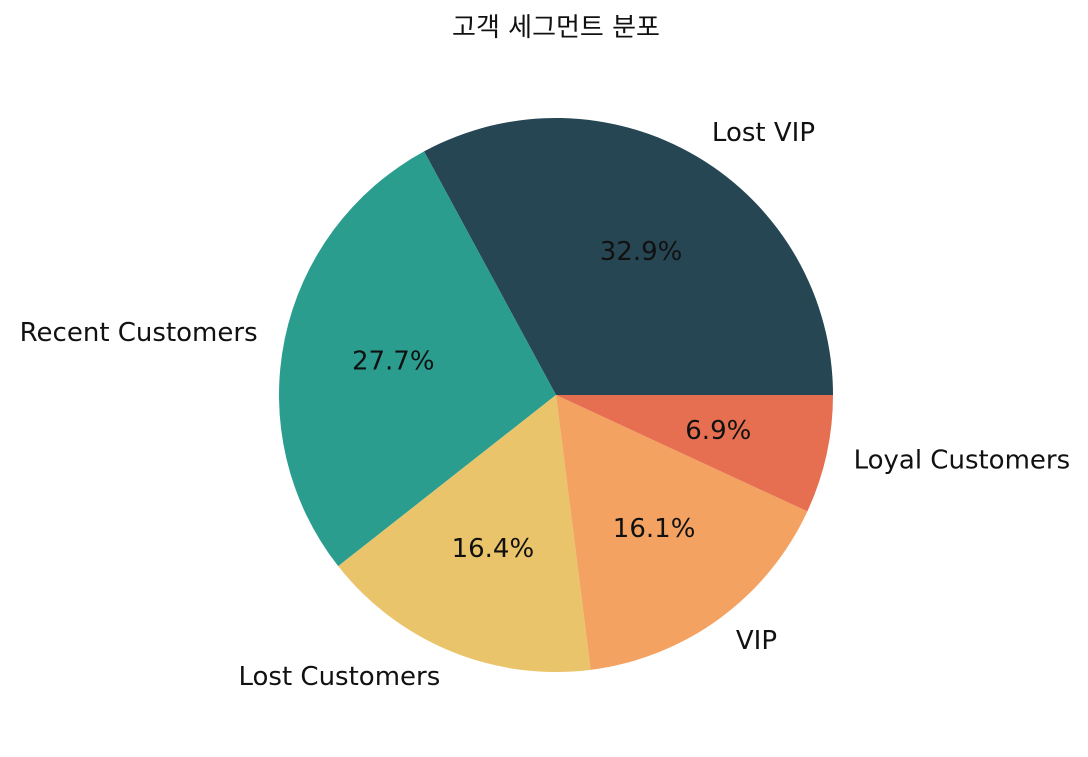 Image resolution: width=1088 pixels, height=757 pixels. Describe the element at coordinates (756, 641) in the screenshot. I see `pie-category-label: VIP` at that location.